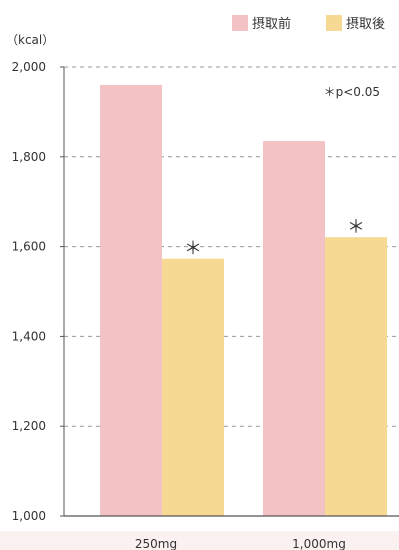 This screenshot has width=399, height=550. What do you see at coordinates (29, 426) in the screenshot?
I see `y-tick-label: 1,200` at bounding box center [29, 426].